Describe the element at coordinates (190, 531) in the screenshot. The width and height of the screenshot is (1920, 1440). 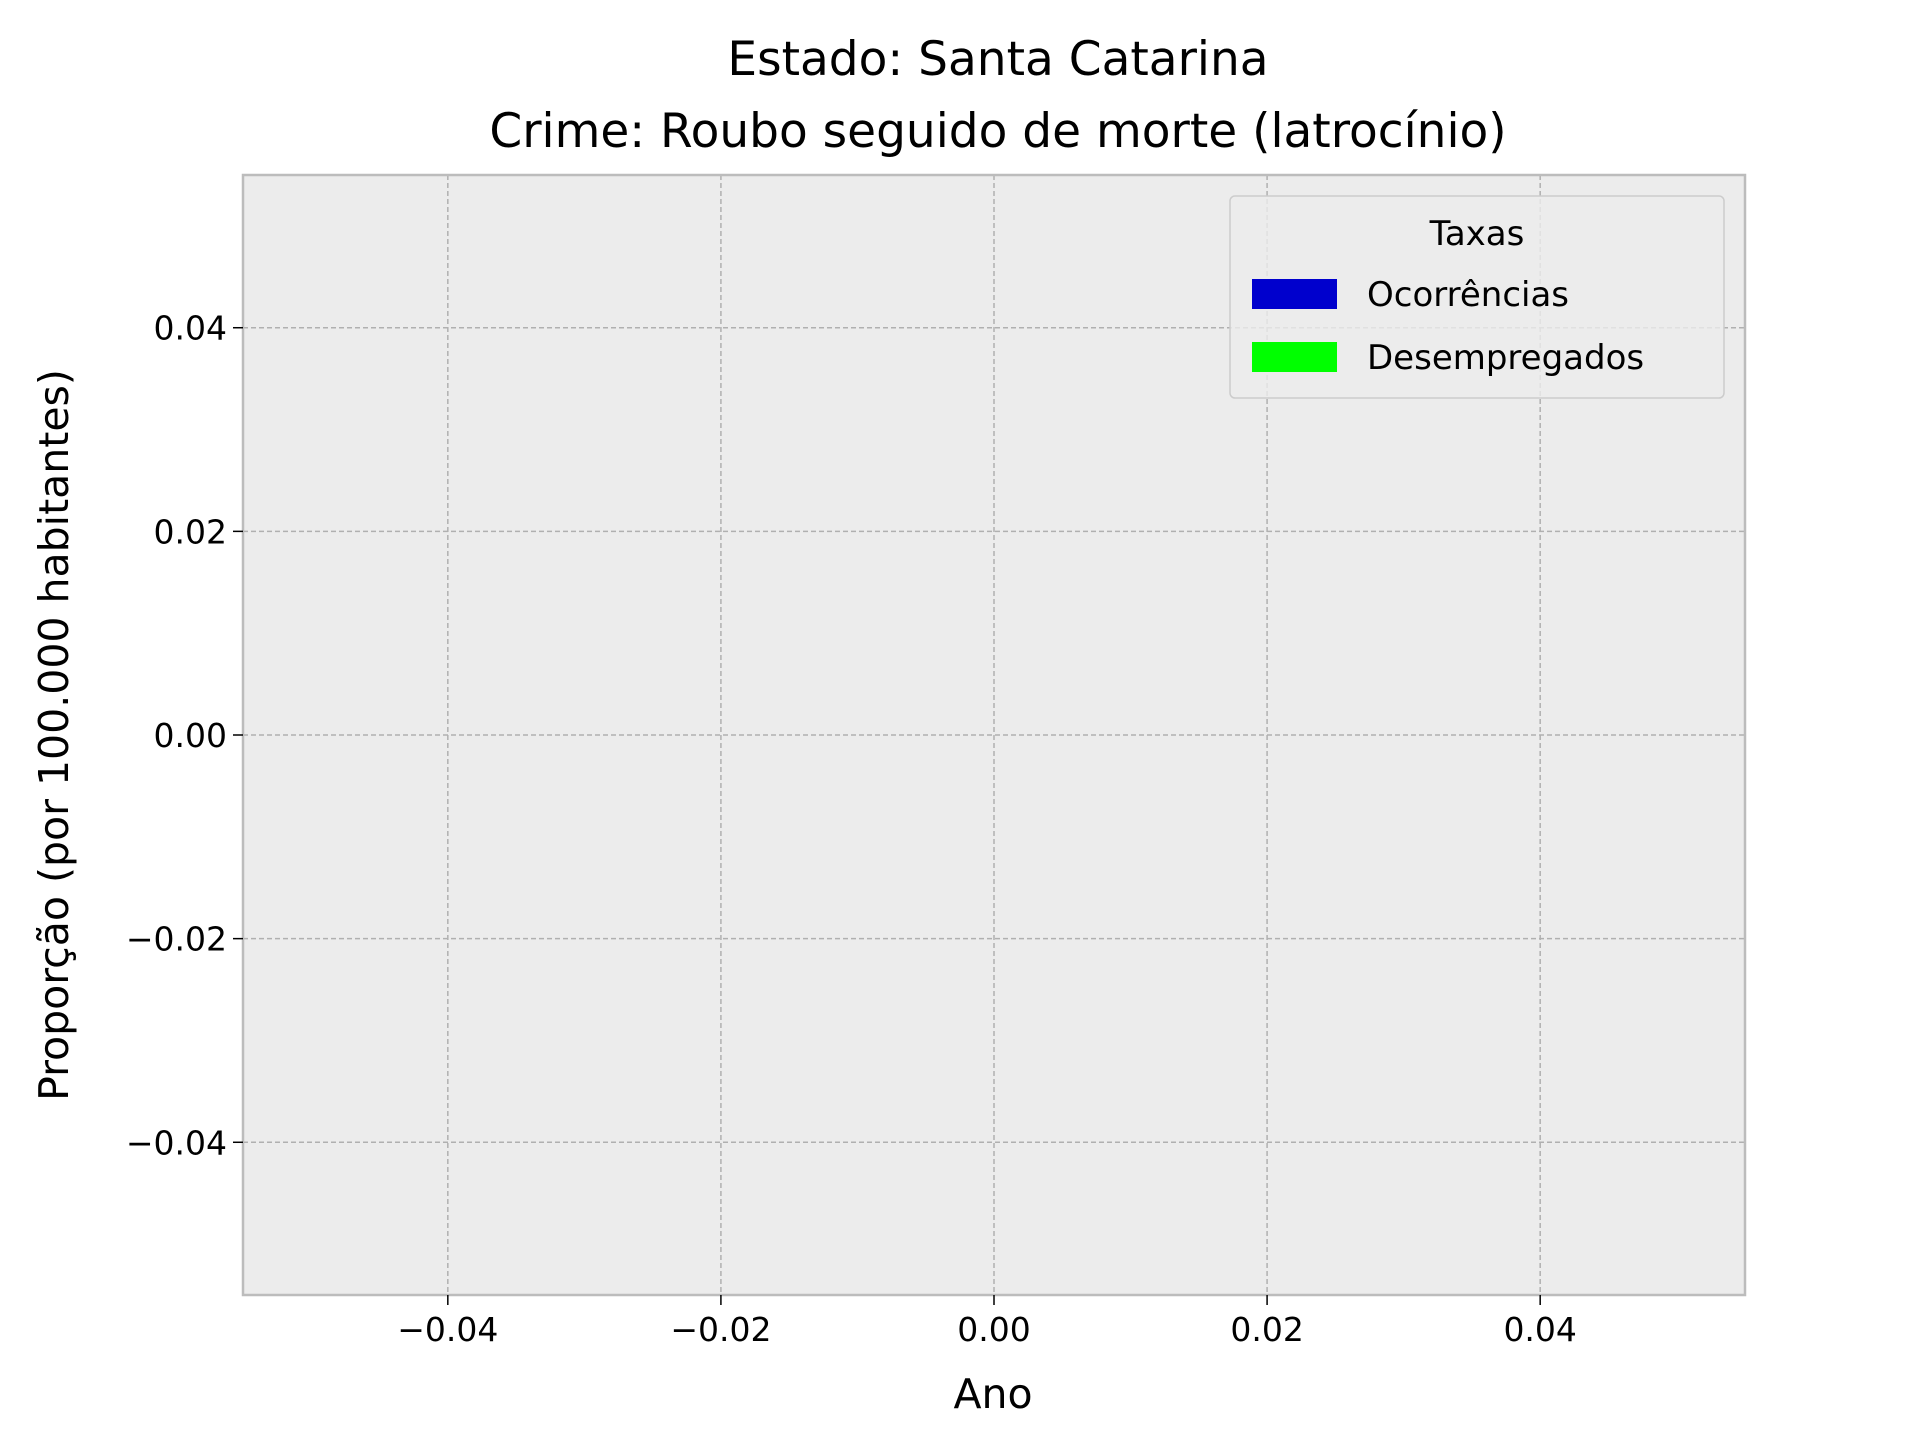
I see `y-tick-label: 0.02` at that location.